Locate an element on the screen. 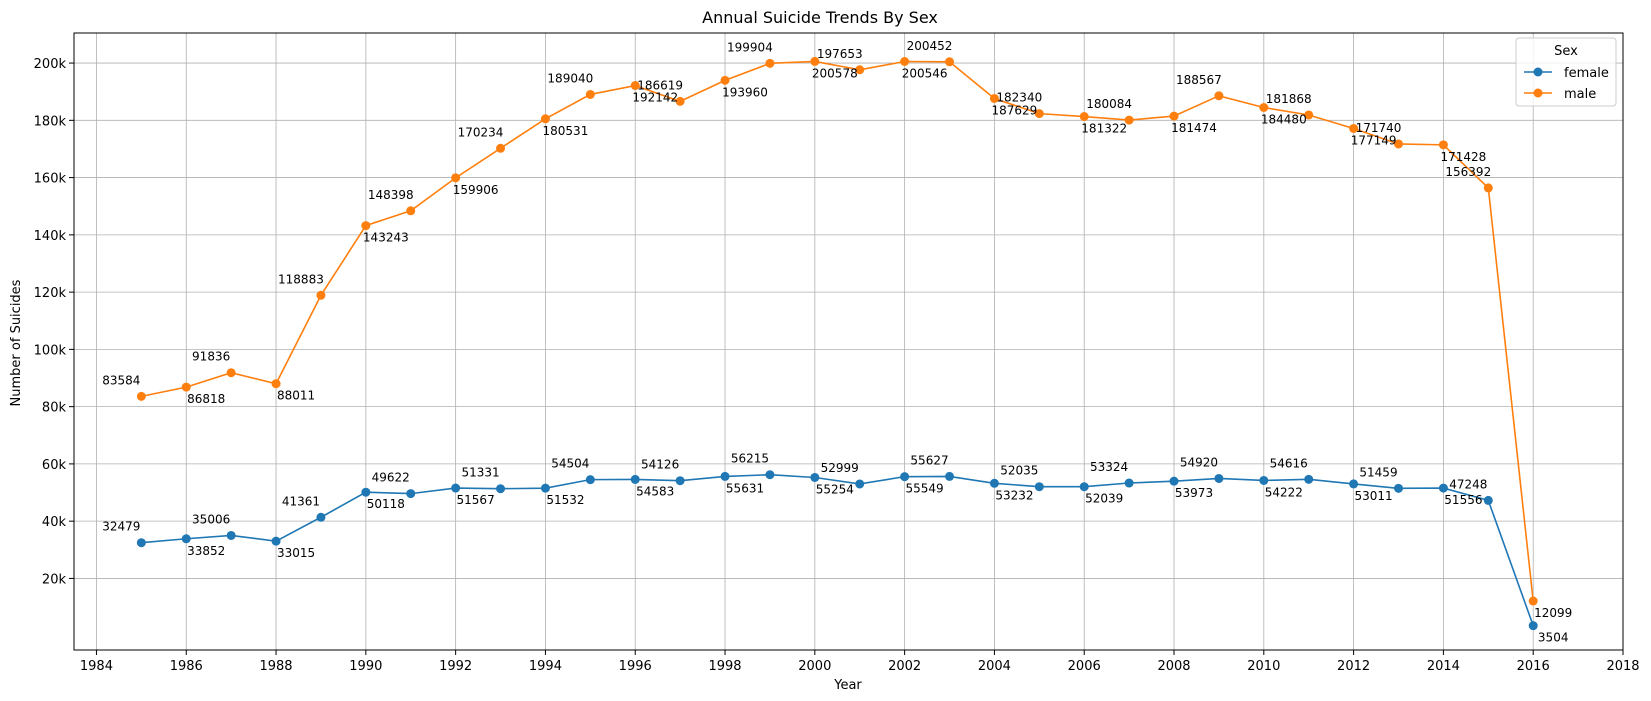  data-label-female: 51567 is located at coordinates (476, 500).